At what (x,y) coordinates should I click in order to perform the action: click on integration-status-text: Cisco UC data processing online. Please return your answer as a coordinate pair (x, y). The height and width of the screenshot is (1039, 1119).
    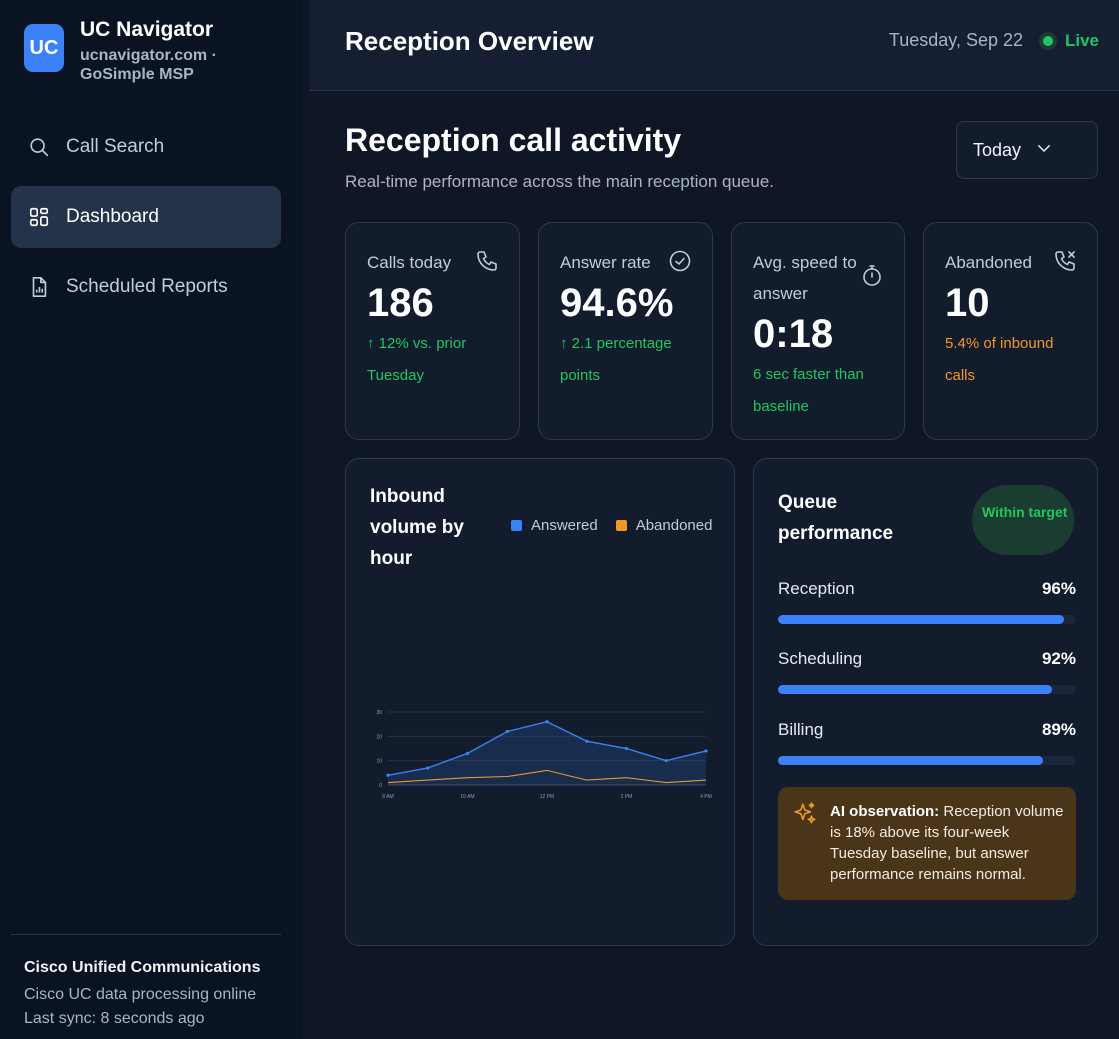
    Looking at the image, I should click on (140, 994).